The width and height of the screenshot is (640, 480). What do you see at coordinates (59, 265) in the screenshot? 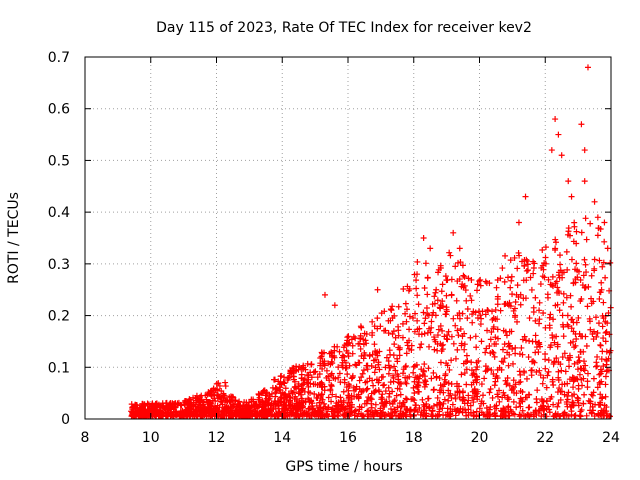
I see `y-tick-label: 0.3` at bounding box center [59, 265].